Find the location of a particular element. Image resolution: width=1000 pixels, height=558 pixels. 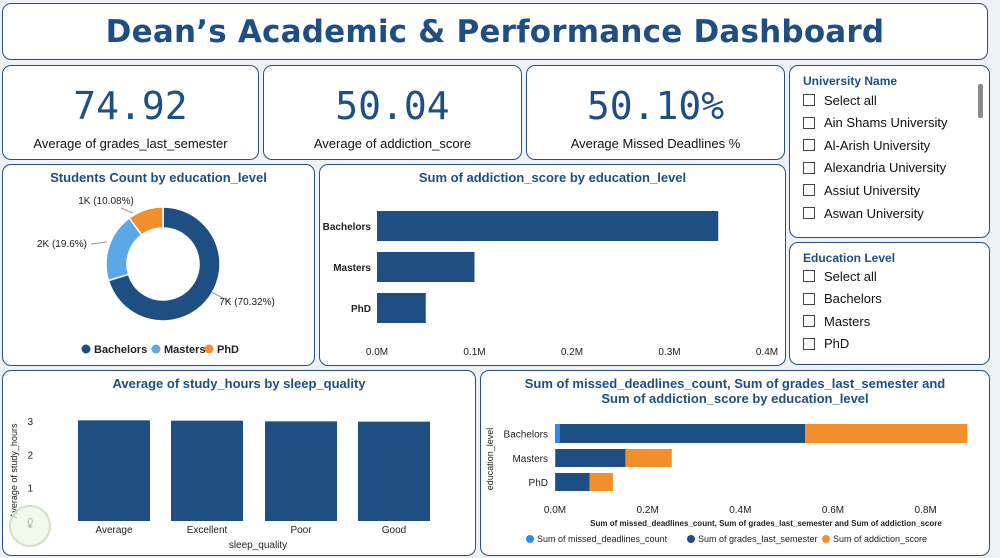

donut-slice-bachelors is located at coordinates (164, 264).